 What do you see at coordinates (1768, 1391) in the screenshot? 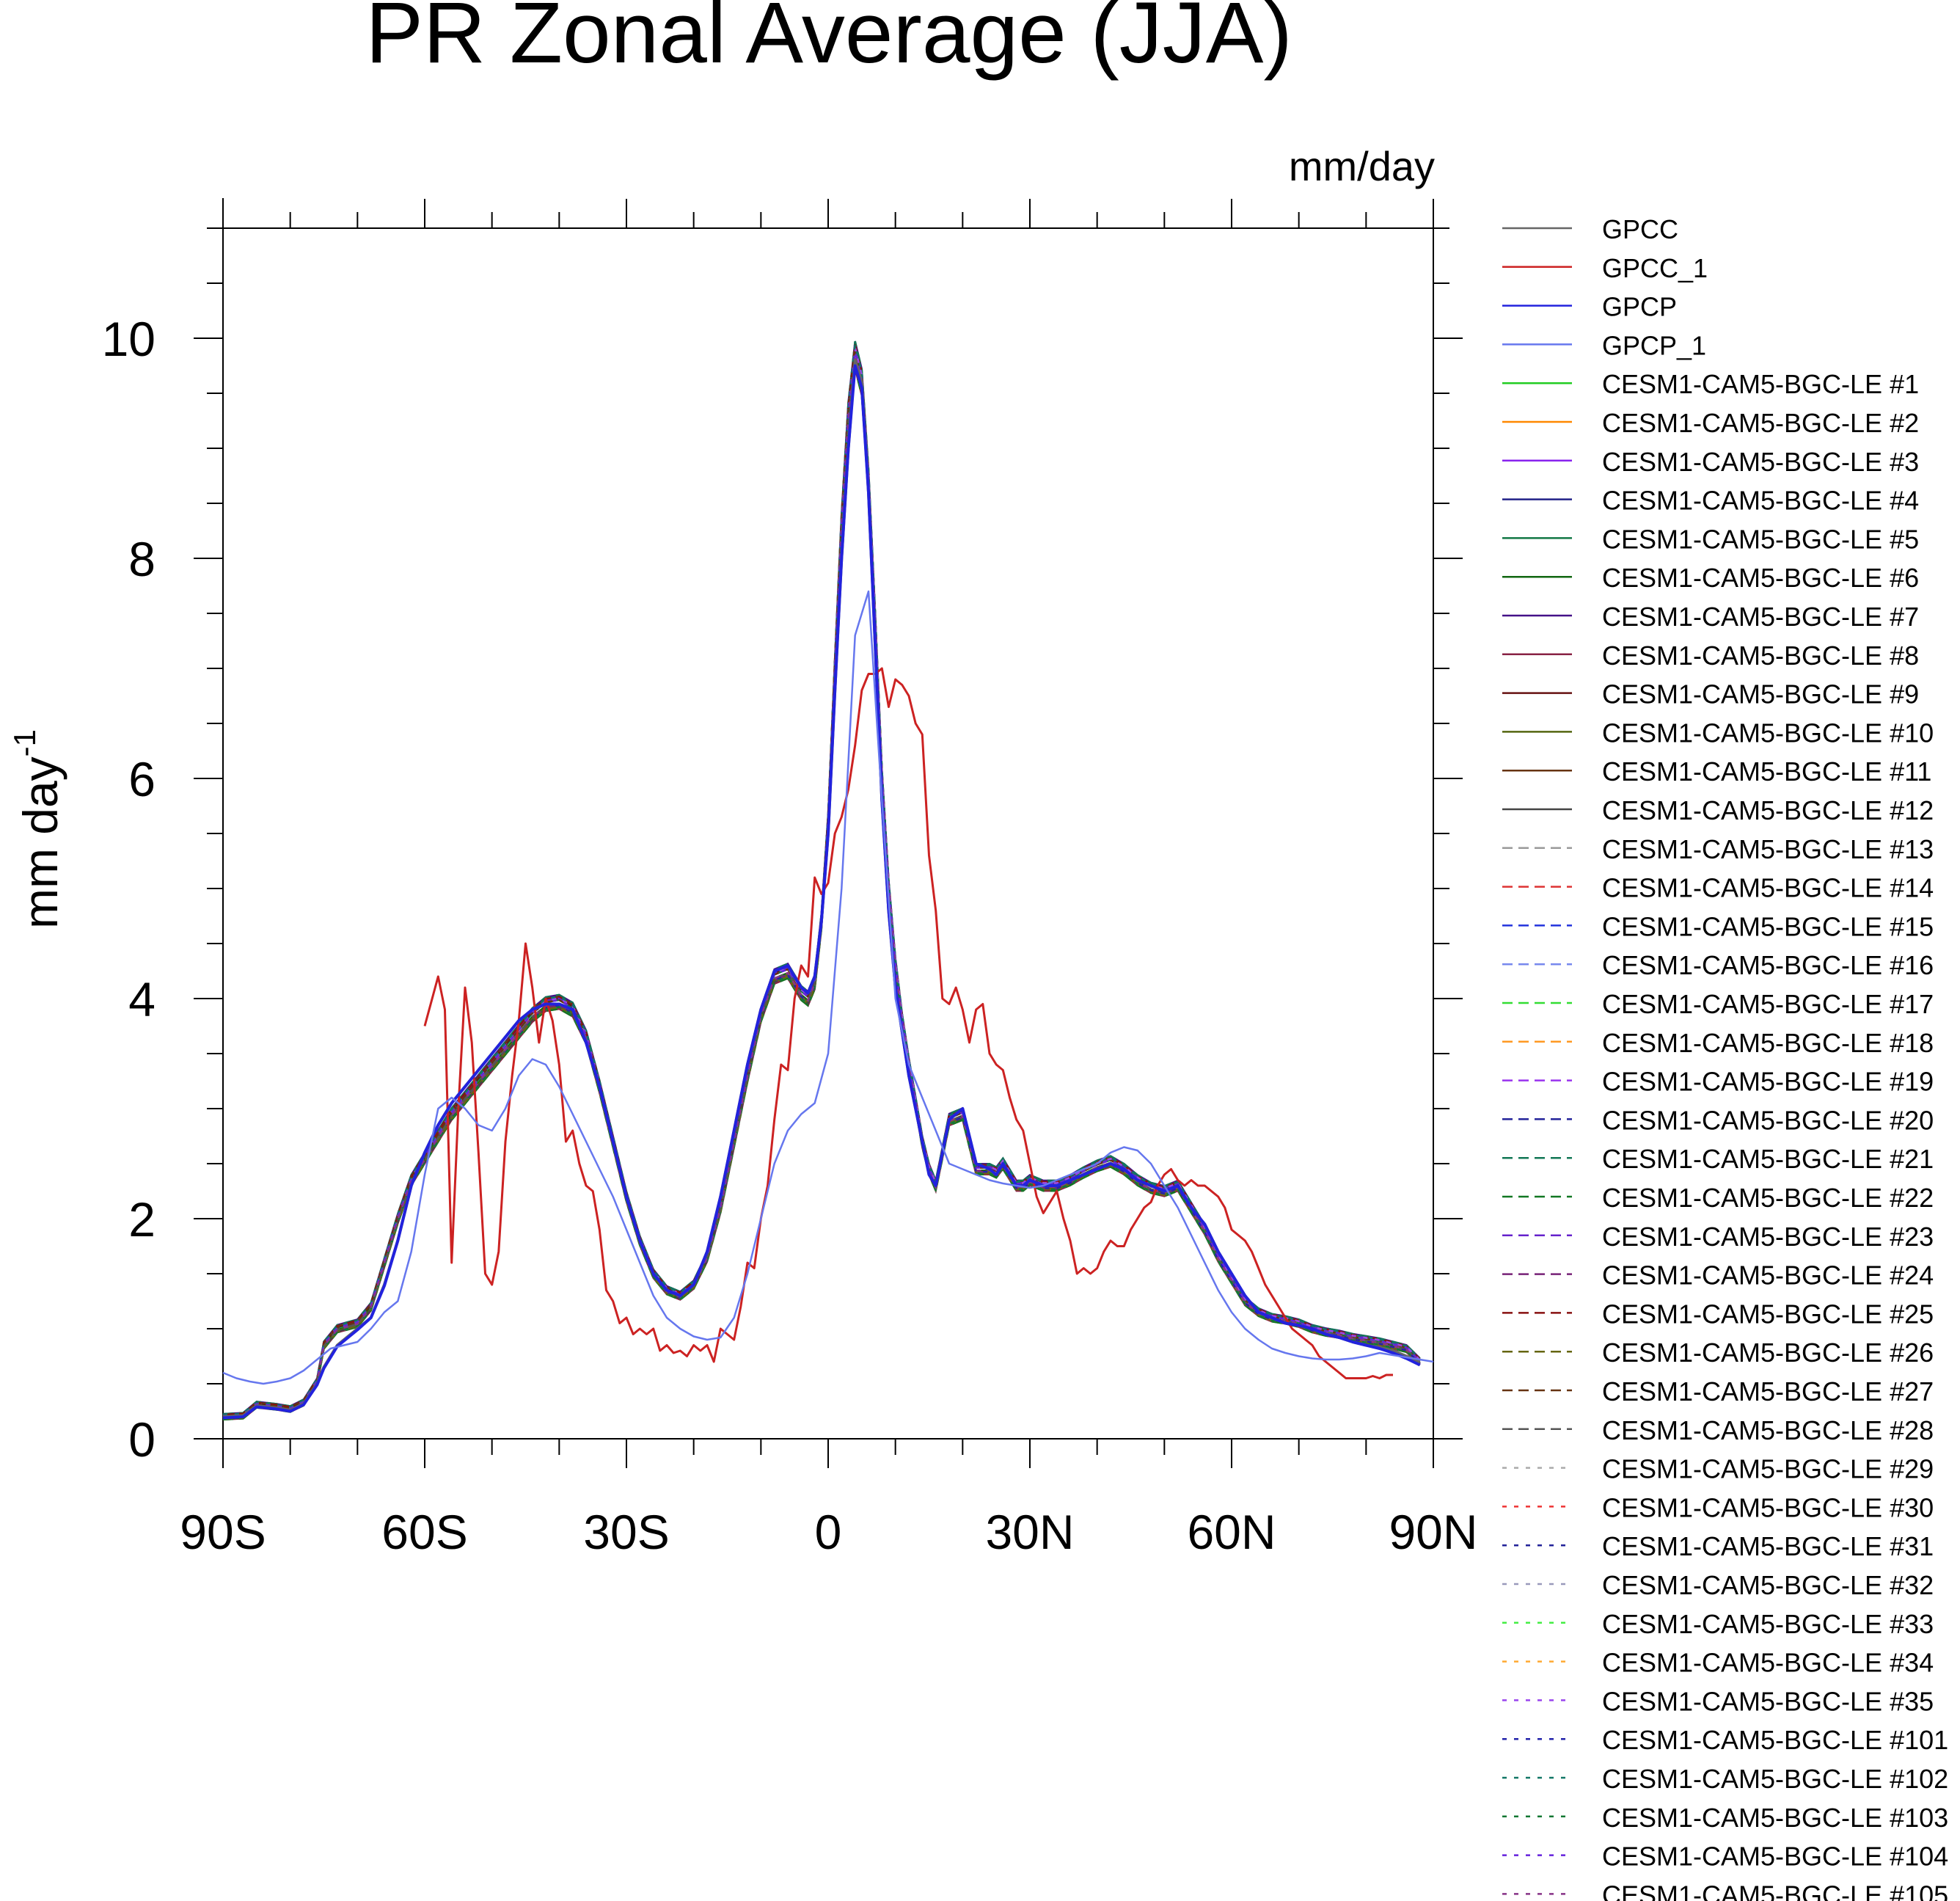
I see `legend-label: CESM1-CAM5-BGC-LE #27` at bounding box center [1768, 1391].